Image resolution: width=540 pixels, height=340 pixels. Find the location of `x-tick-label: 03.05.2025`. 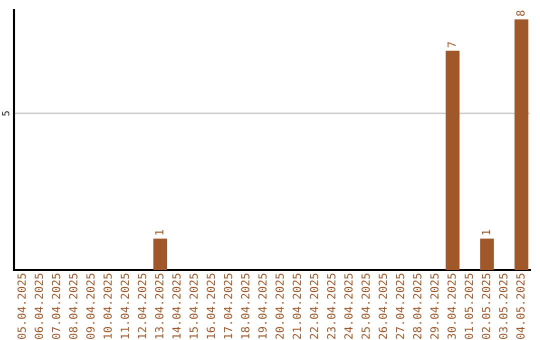

x-tick-label: 03.05.2025 is located at coordinates (503, 306).